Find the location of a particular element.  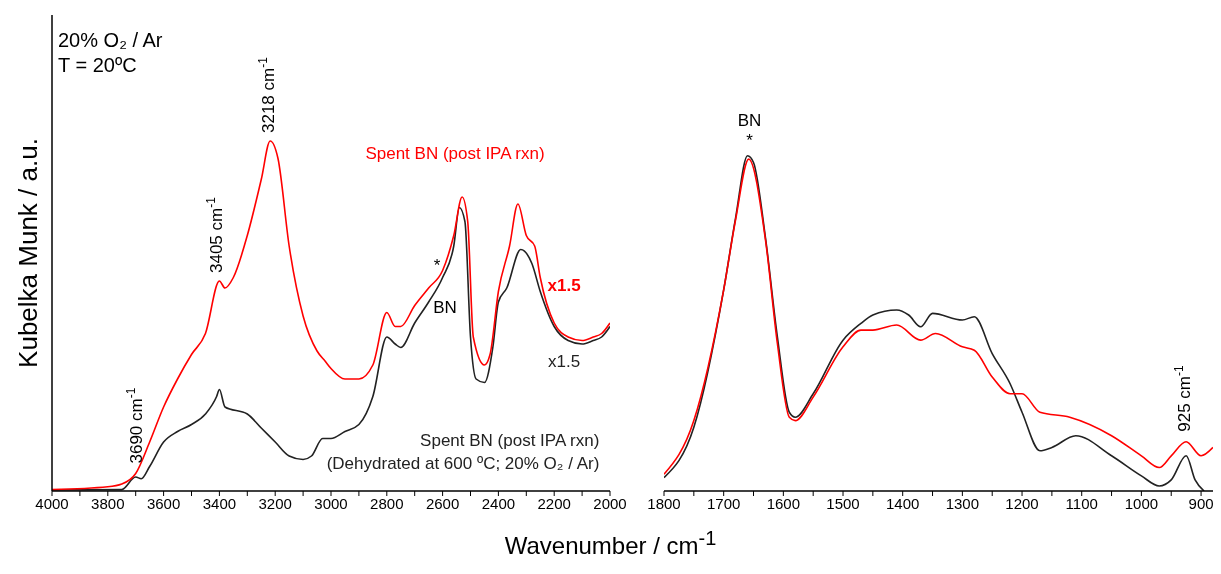

x-tick-label: 1400 is located at coordinates (903, 503).